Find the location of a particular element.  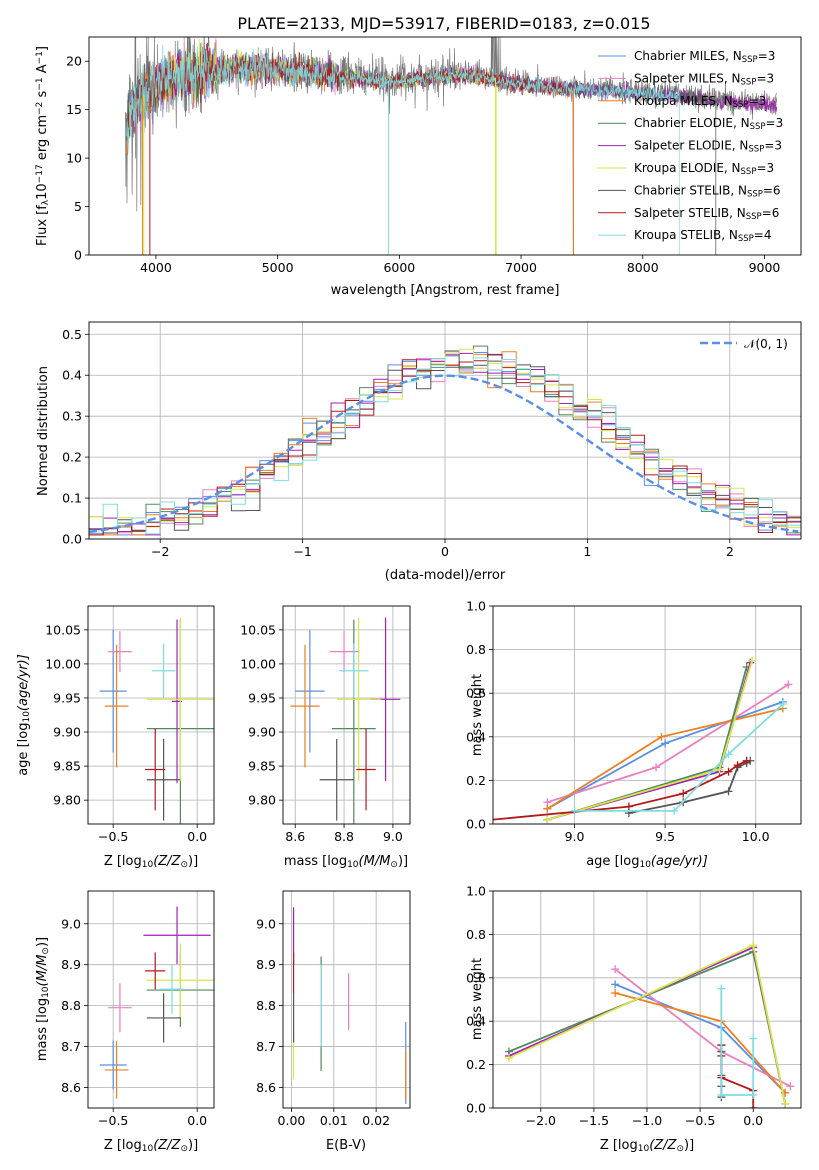

spectrum-ylabel-part: s is located at coordinates (42, 95).